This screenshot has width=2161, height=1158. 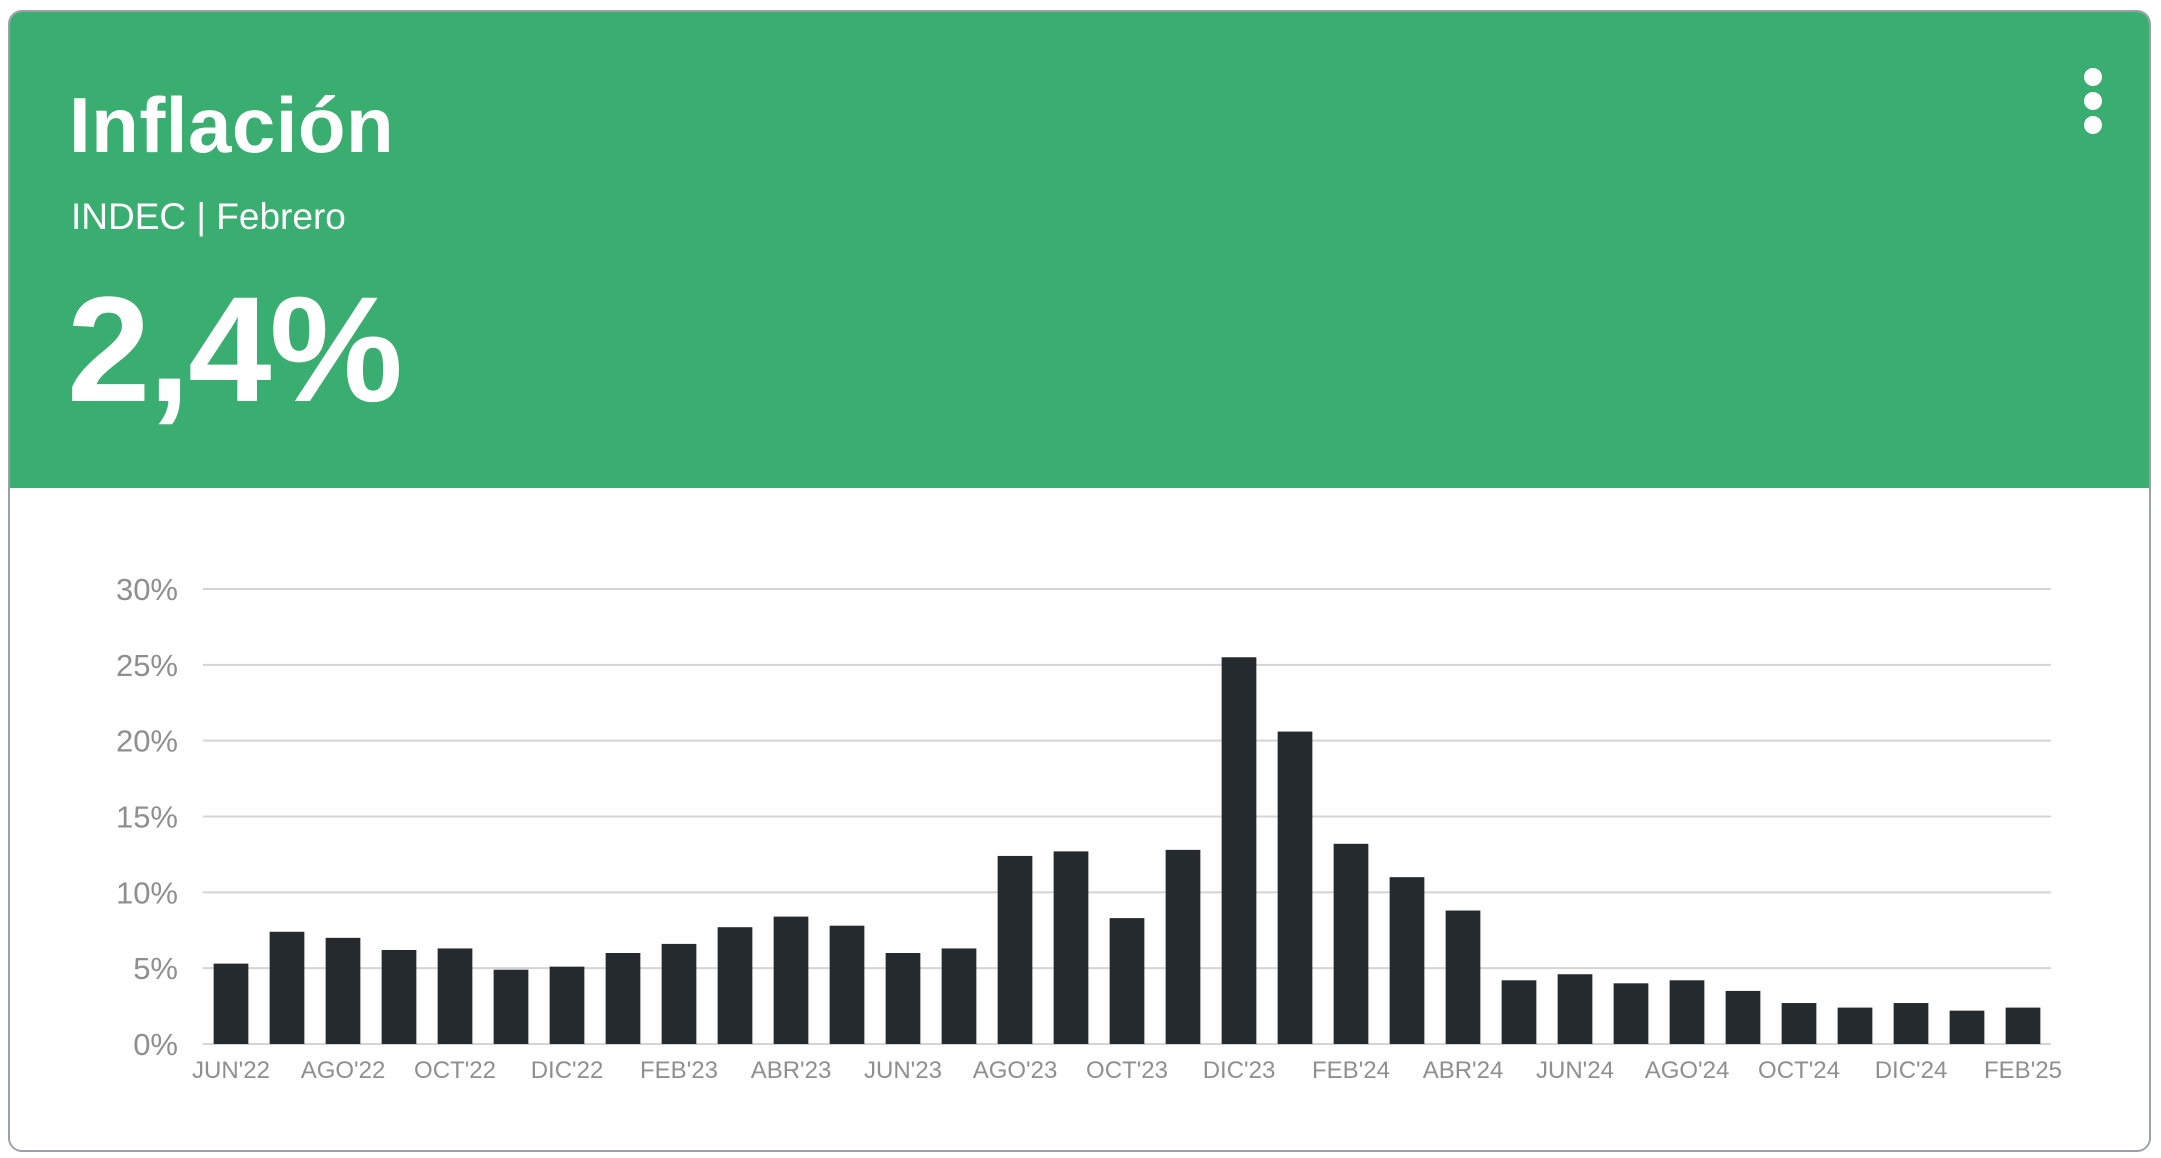 What do you see at coordinates (232, 125) in the screenshot?
I see `card-title: Inflación` at bounding box center [232, 125].